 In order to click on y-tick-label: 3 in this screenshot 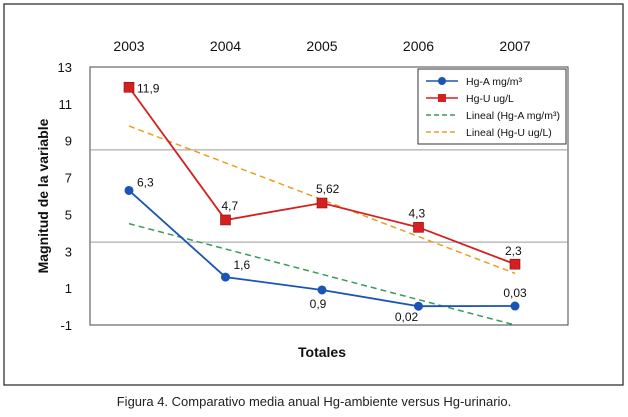, I will do `click(68, 251)`.